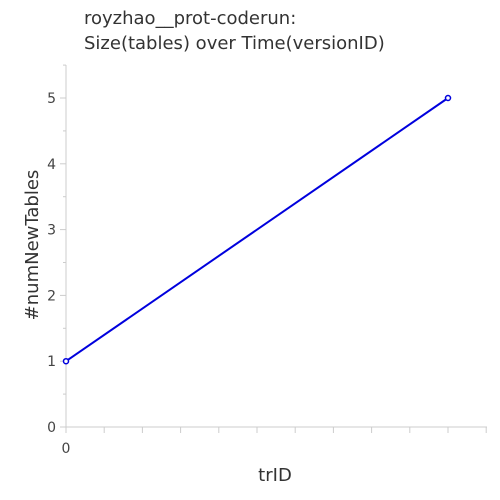  What do you see at coordinates (190, 18) in the screenshot?
I see `chart-title-line-1: royzhao__prot-coderun:` at bounding box center [190, 18].